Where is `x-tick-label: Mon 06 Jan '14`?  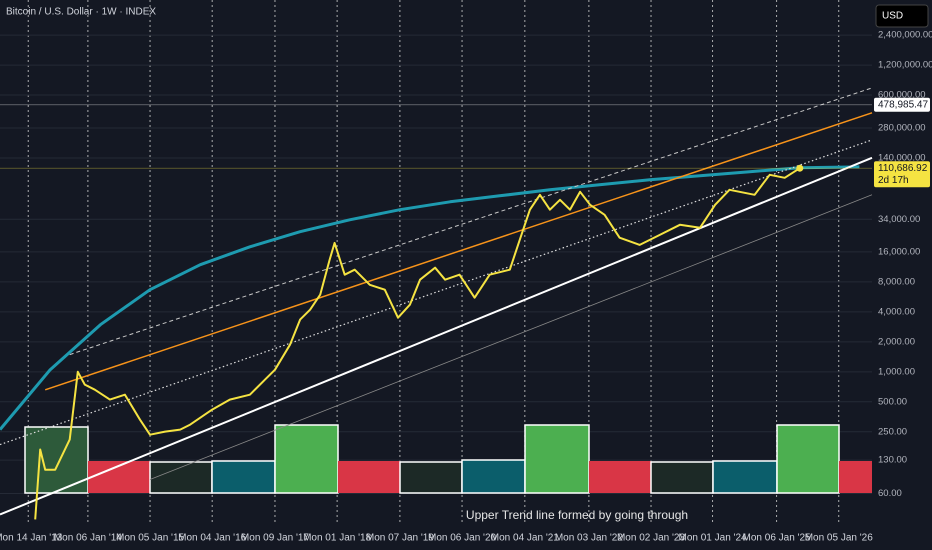
x-tick-label: Mon 06 Jan '14 is located at coordinates (88, 538).